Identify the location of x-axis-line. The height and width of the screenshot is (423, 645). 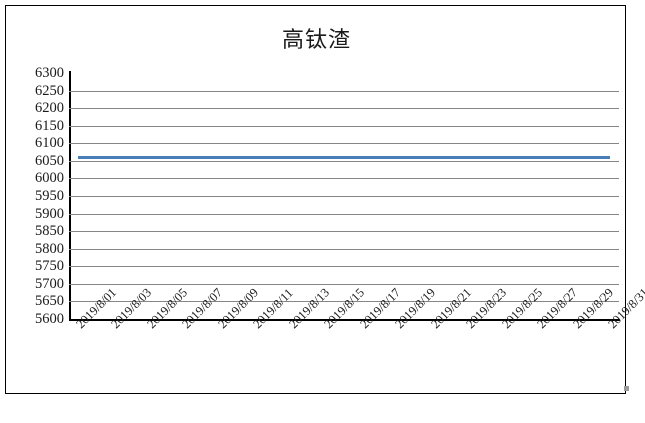
(344, 320).